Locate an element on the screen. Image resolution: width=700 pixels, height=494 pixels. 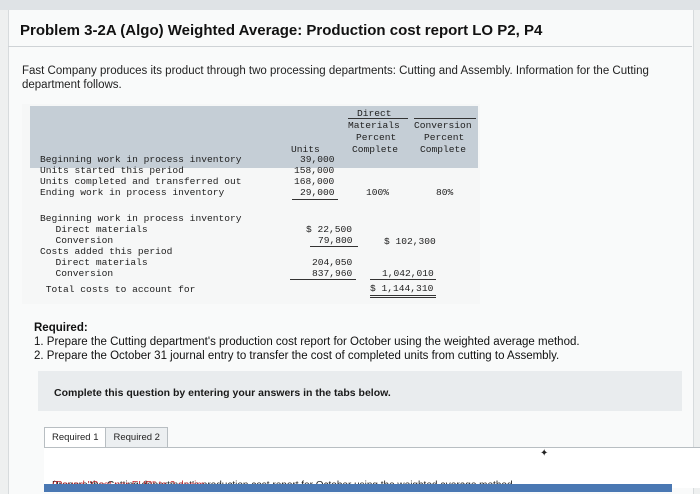
unit-row-value: 39,000 is located at coordinates (317, 159).